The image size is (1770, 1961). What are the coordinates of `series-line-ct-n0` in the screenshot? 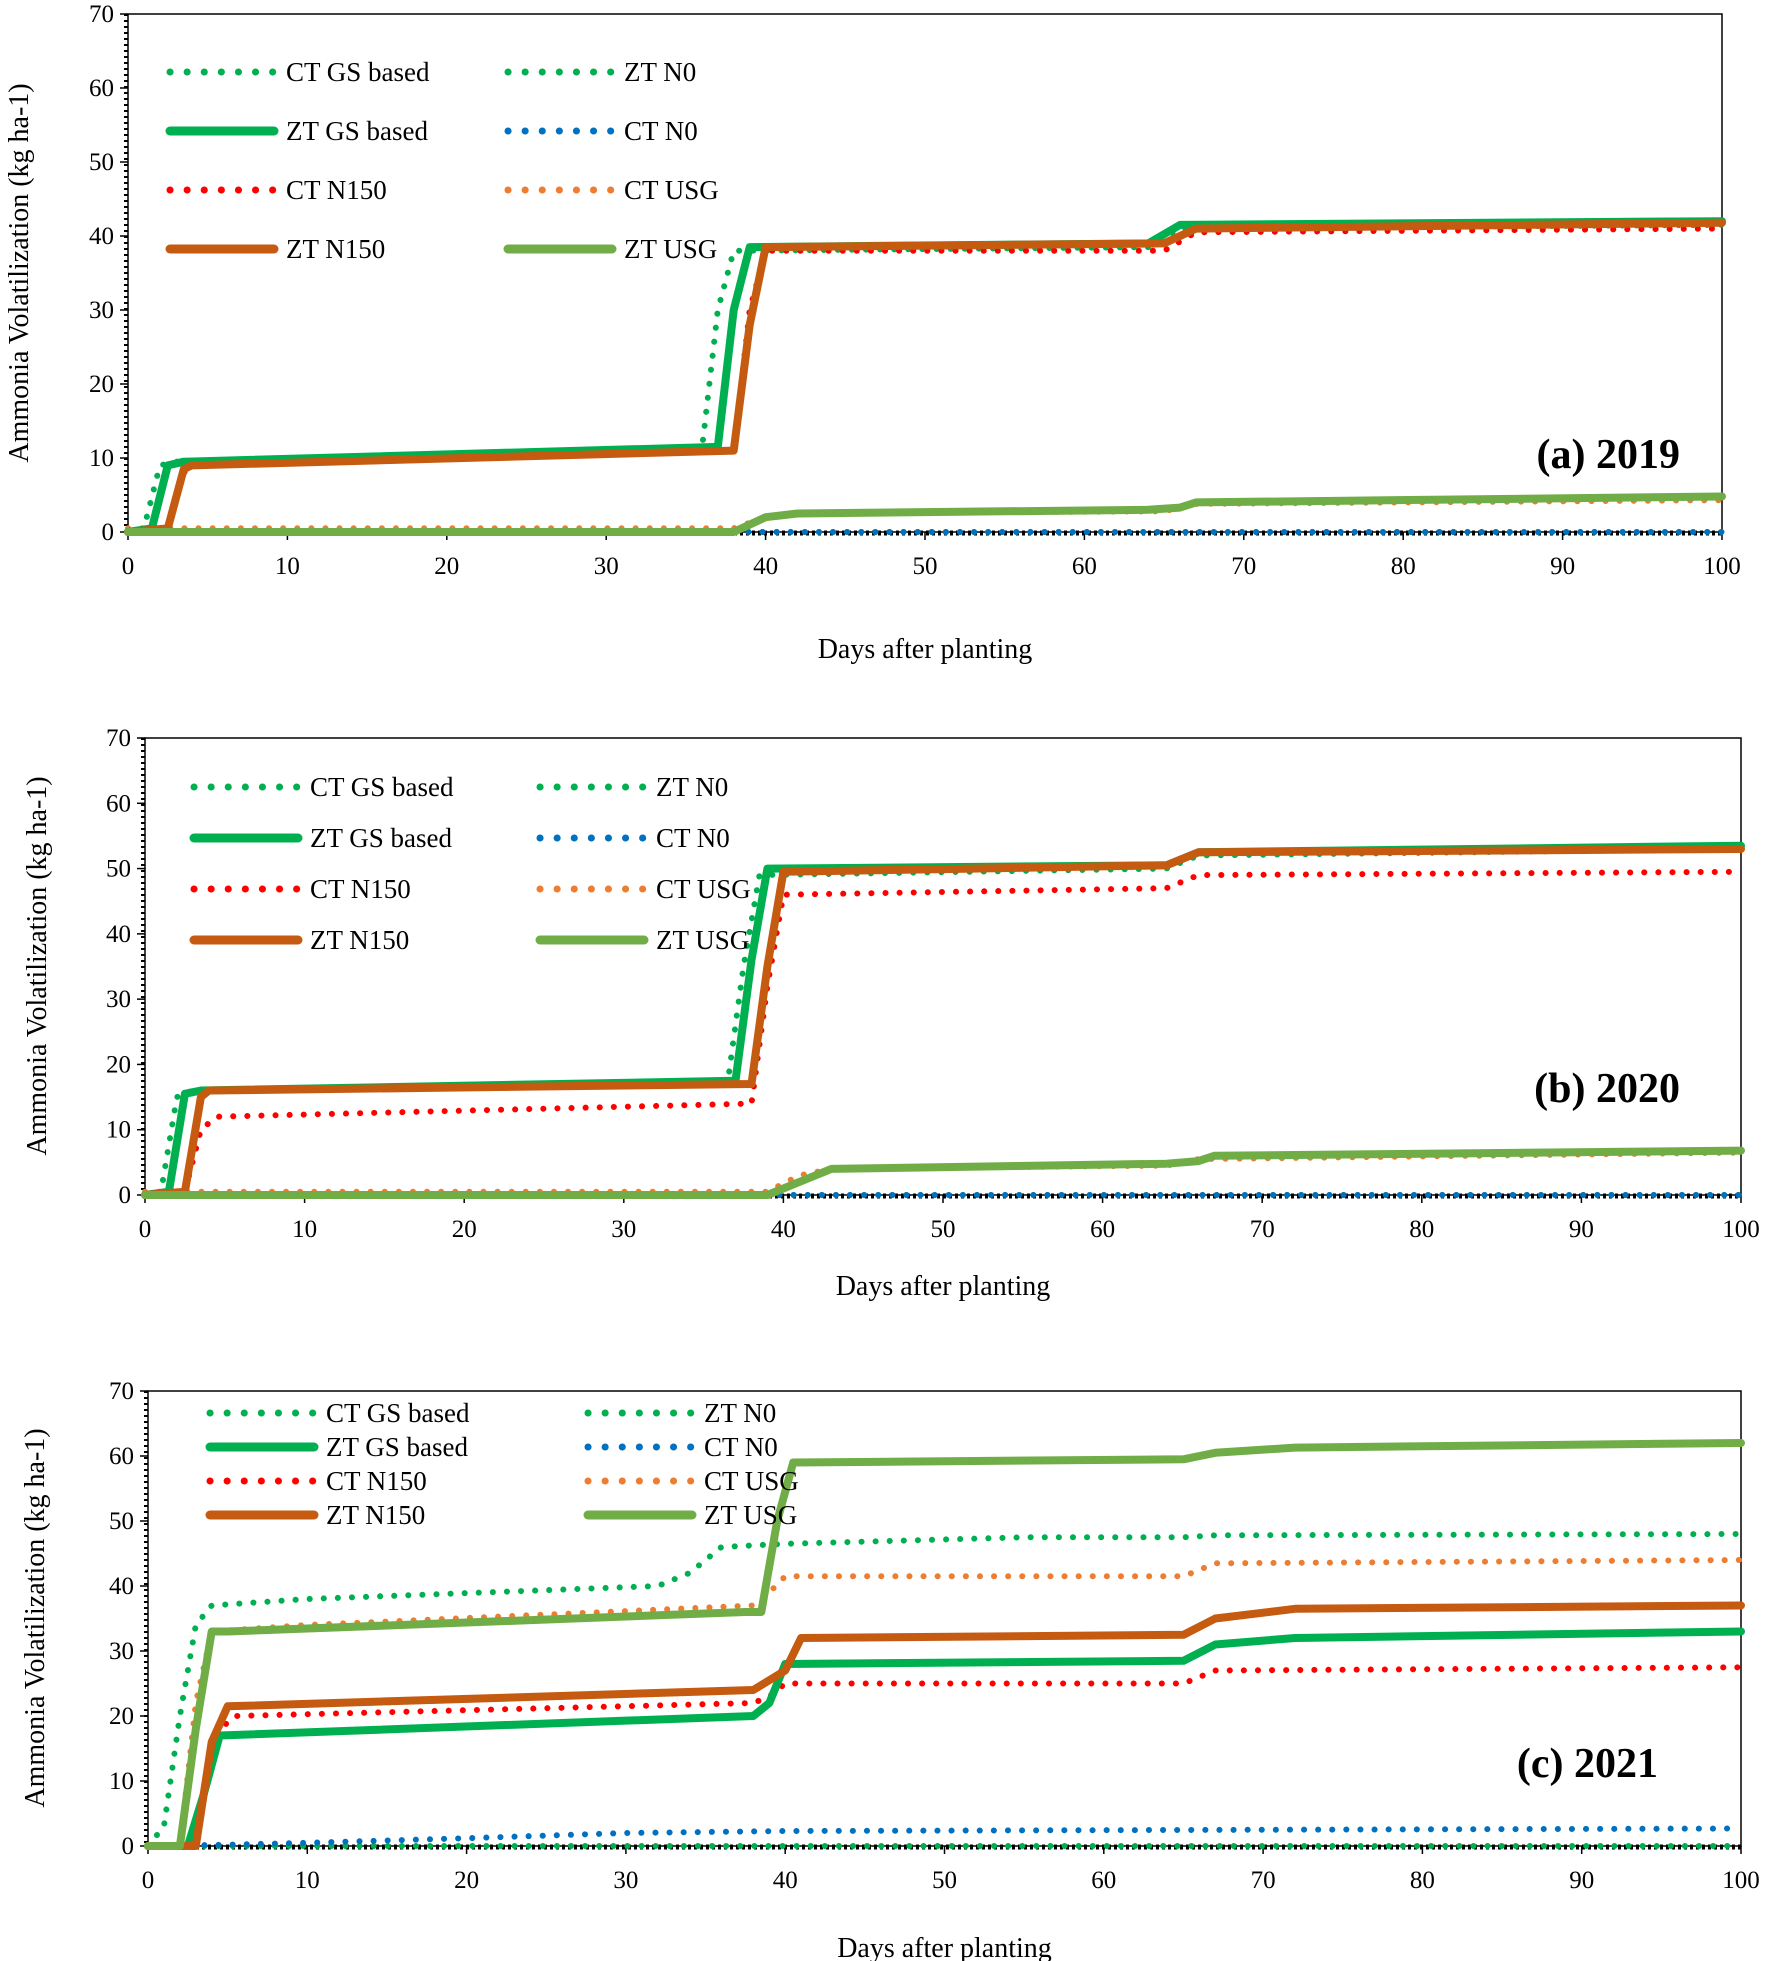 It's located at (944, 1837).